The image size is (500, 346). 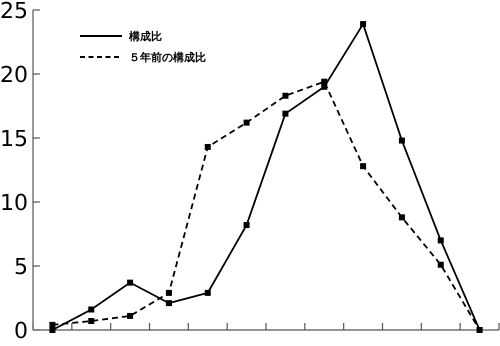 What do you see at coordinates (14, 75) in the screenshot?
I see `y-tick-label: 20` at bounding box center [14, 75].